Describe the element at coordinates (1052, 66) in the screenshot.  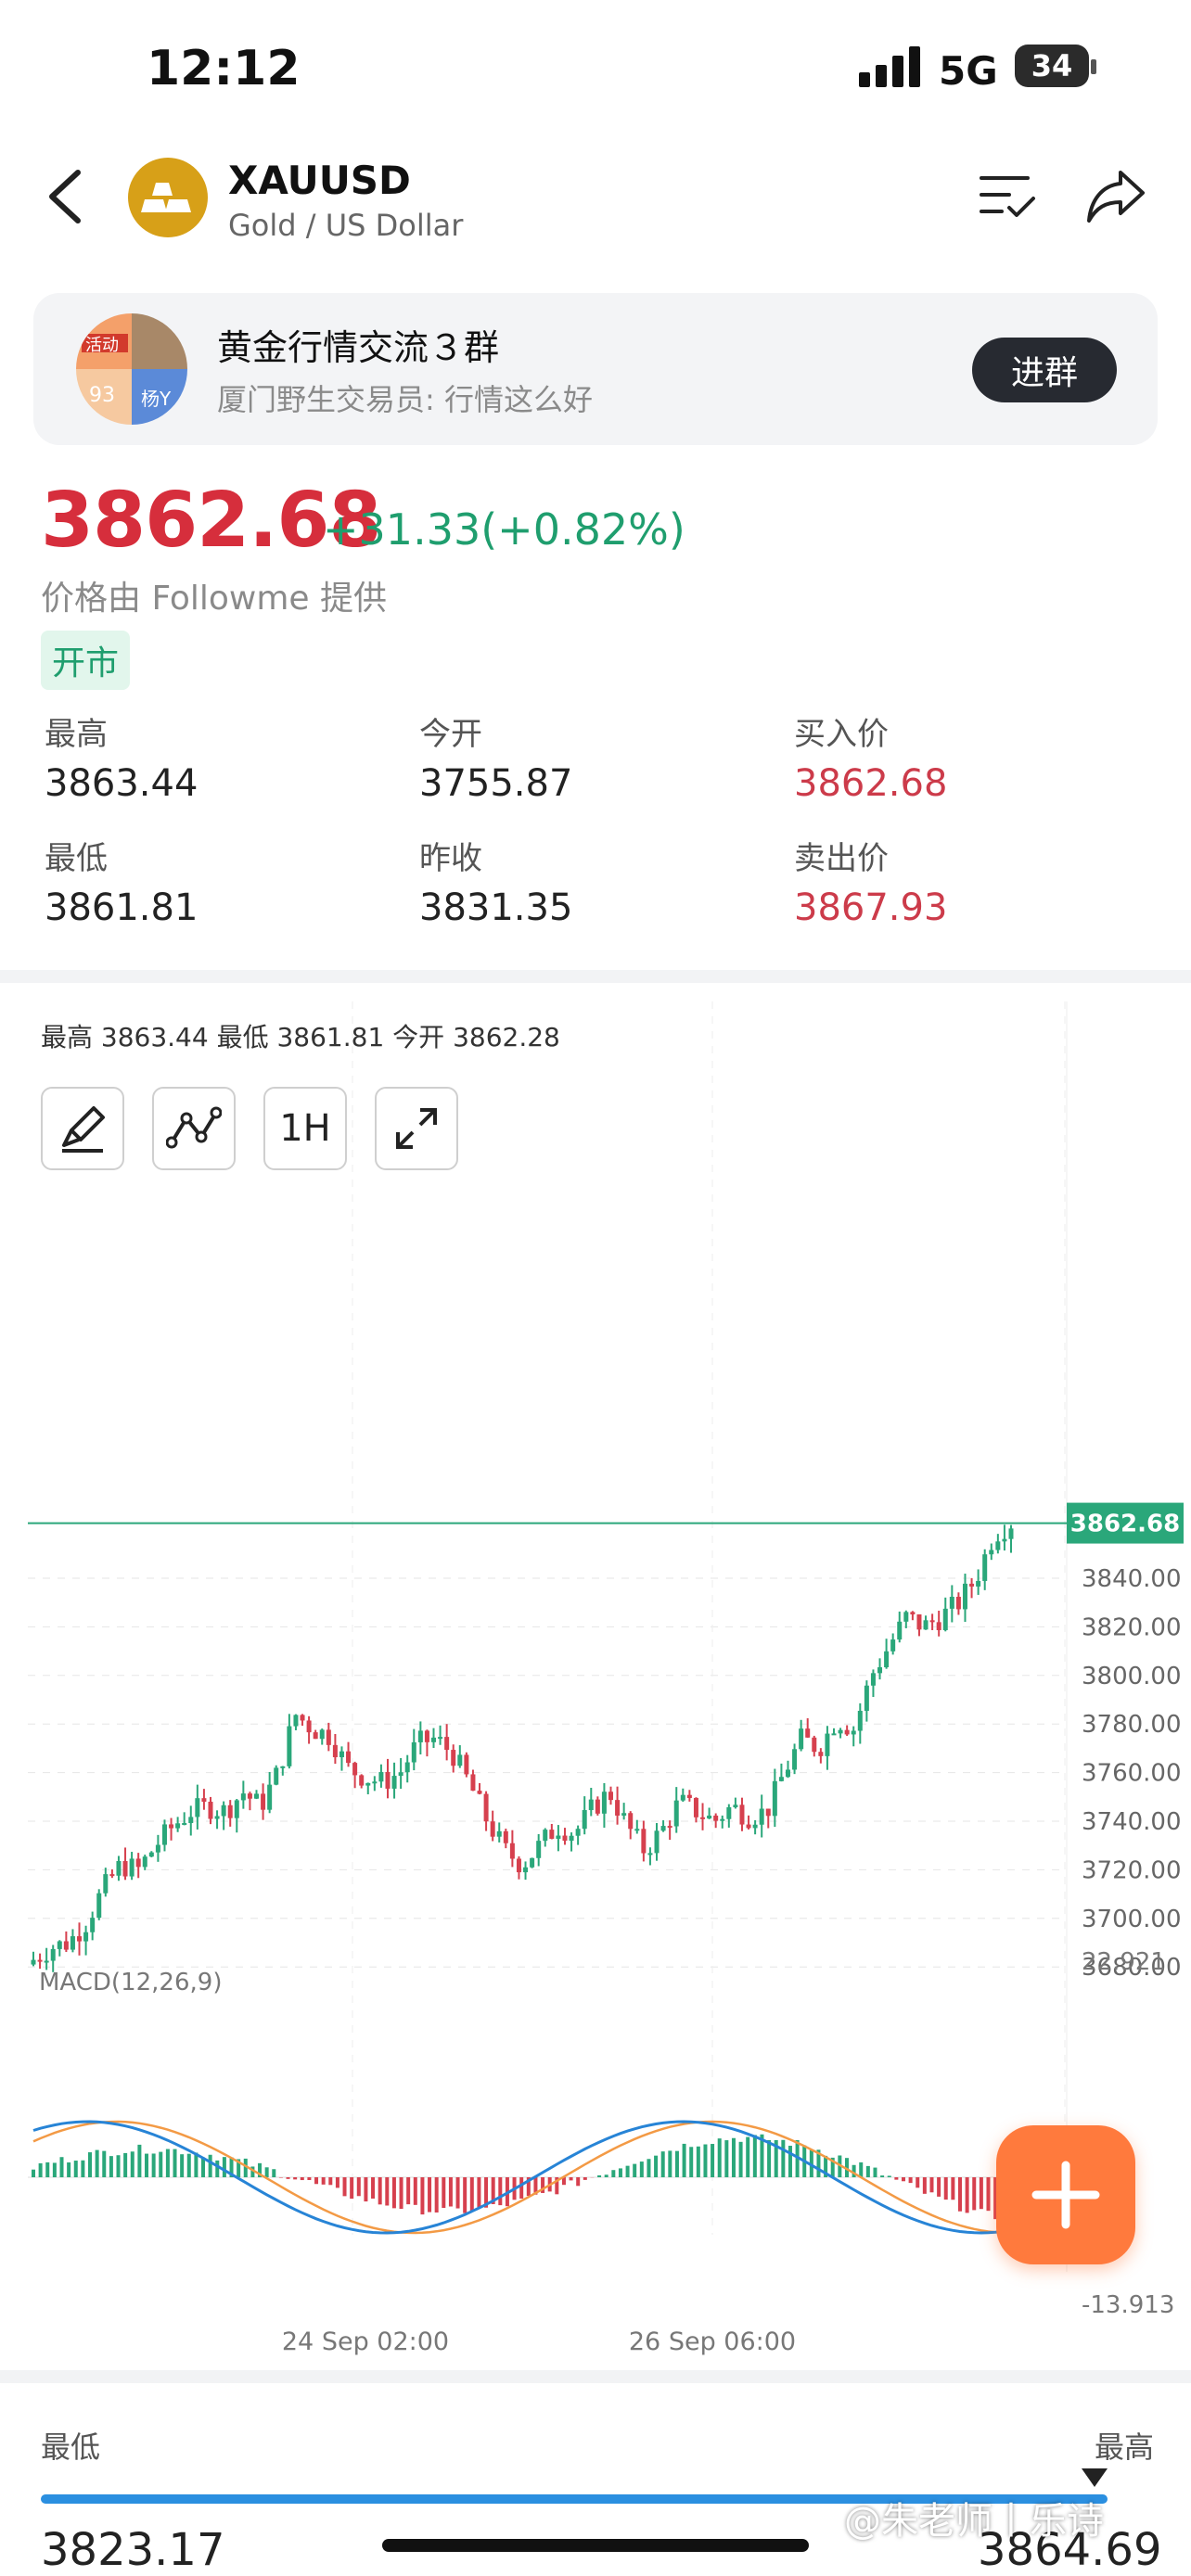
I see `battery-icon: 34` at that location.